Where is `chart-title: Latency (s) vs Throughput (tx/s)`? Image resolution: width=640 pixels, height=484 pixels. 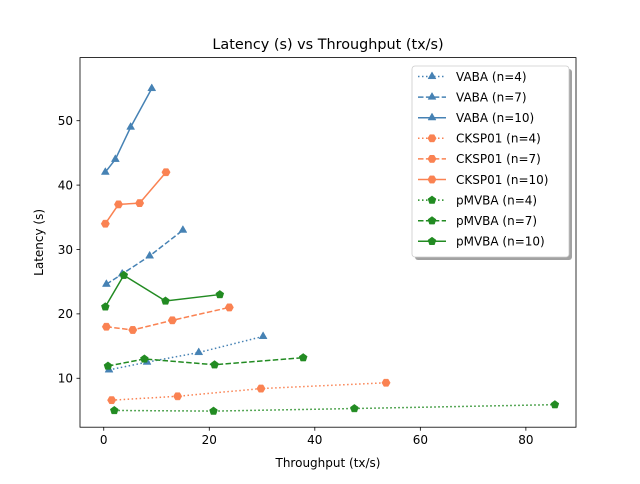
chart-title: Latency (s) vs Throughput (tx/s) is located at coordinates (327, 45).